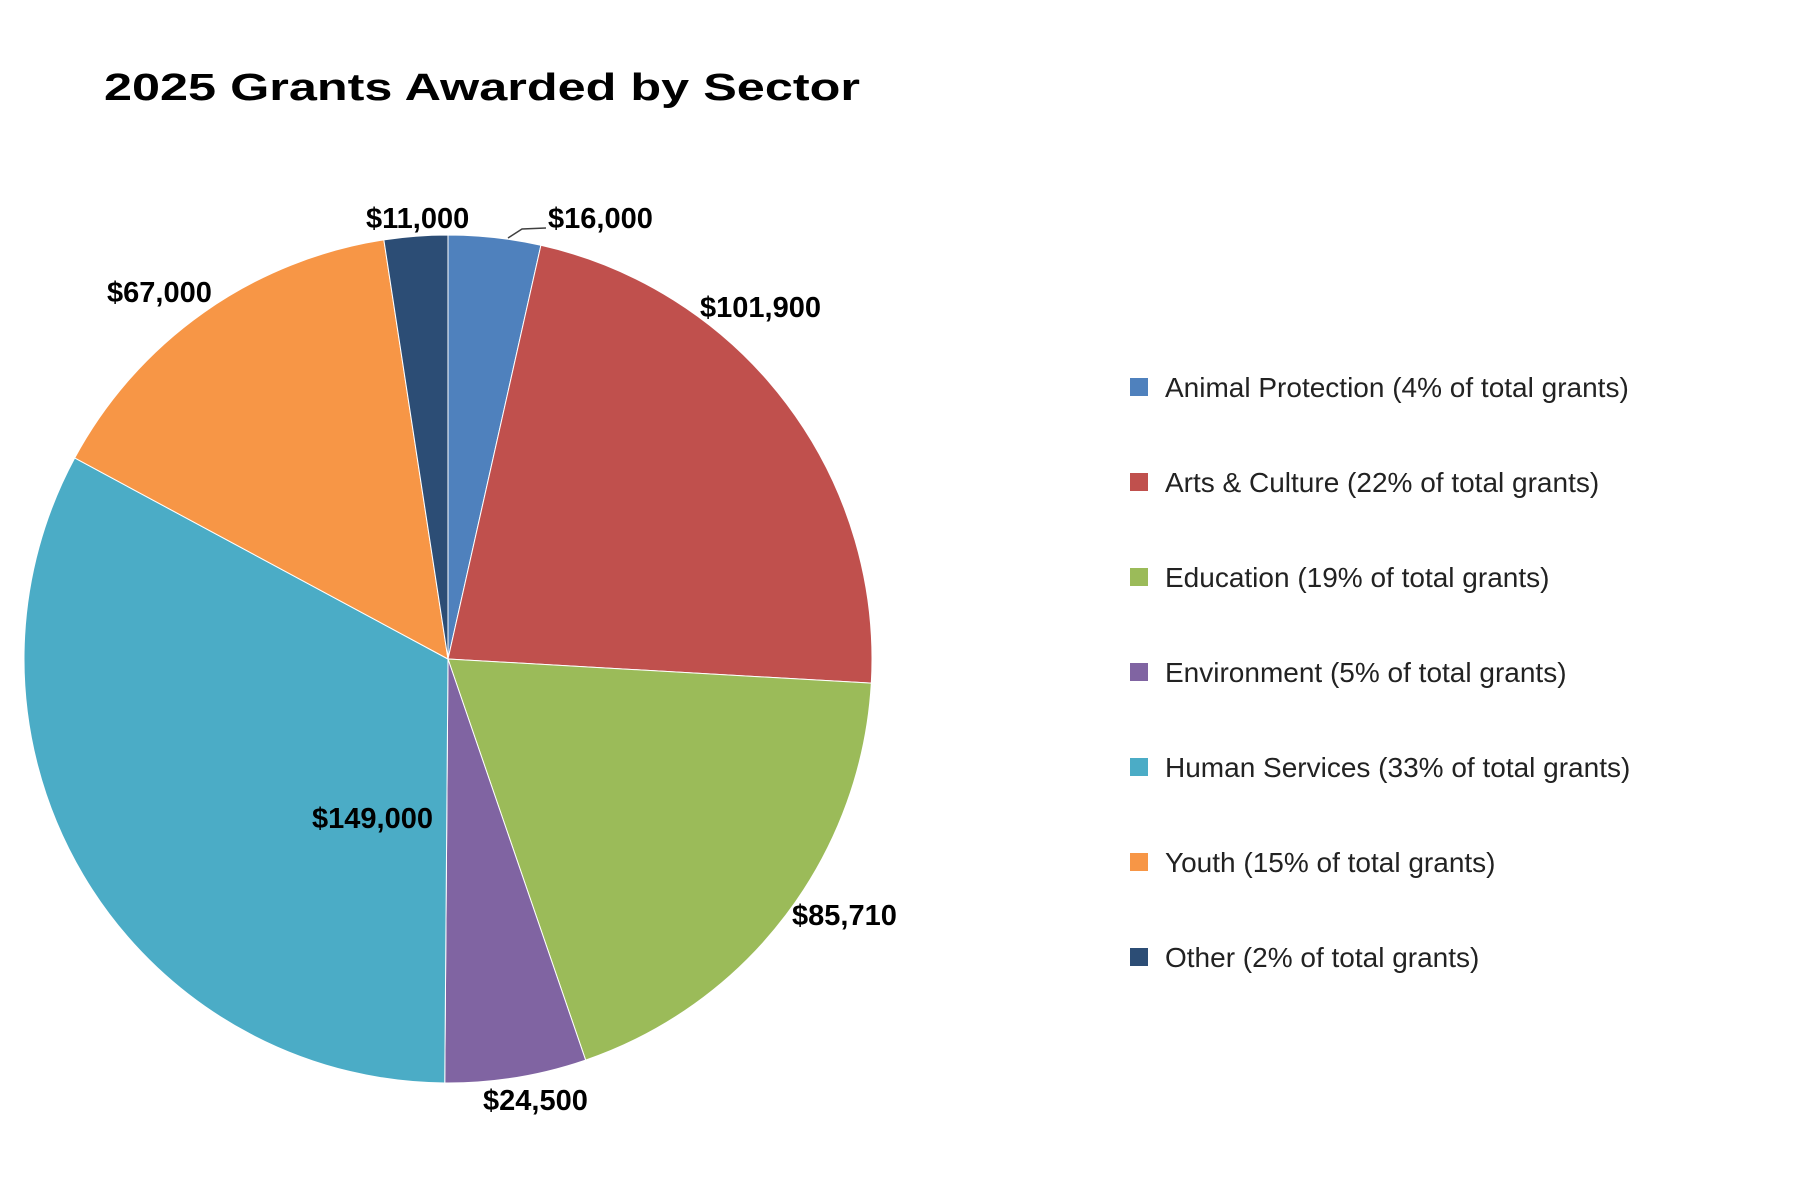  What do you see at coordinates (535, 1101) in the screenshot?
I see `data-label-environment: $24,500` at bounding box center [535, 1101].